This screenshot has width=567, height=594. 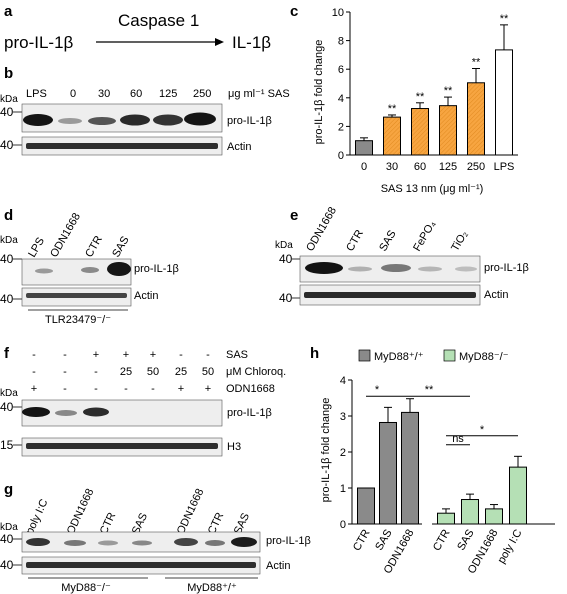 I want to click on y-tick-label: 10, so click(x=338, y=13).